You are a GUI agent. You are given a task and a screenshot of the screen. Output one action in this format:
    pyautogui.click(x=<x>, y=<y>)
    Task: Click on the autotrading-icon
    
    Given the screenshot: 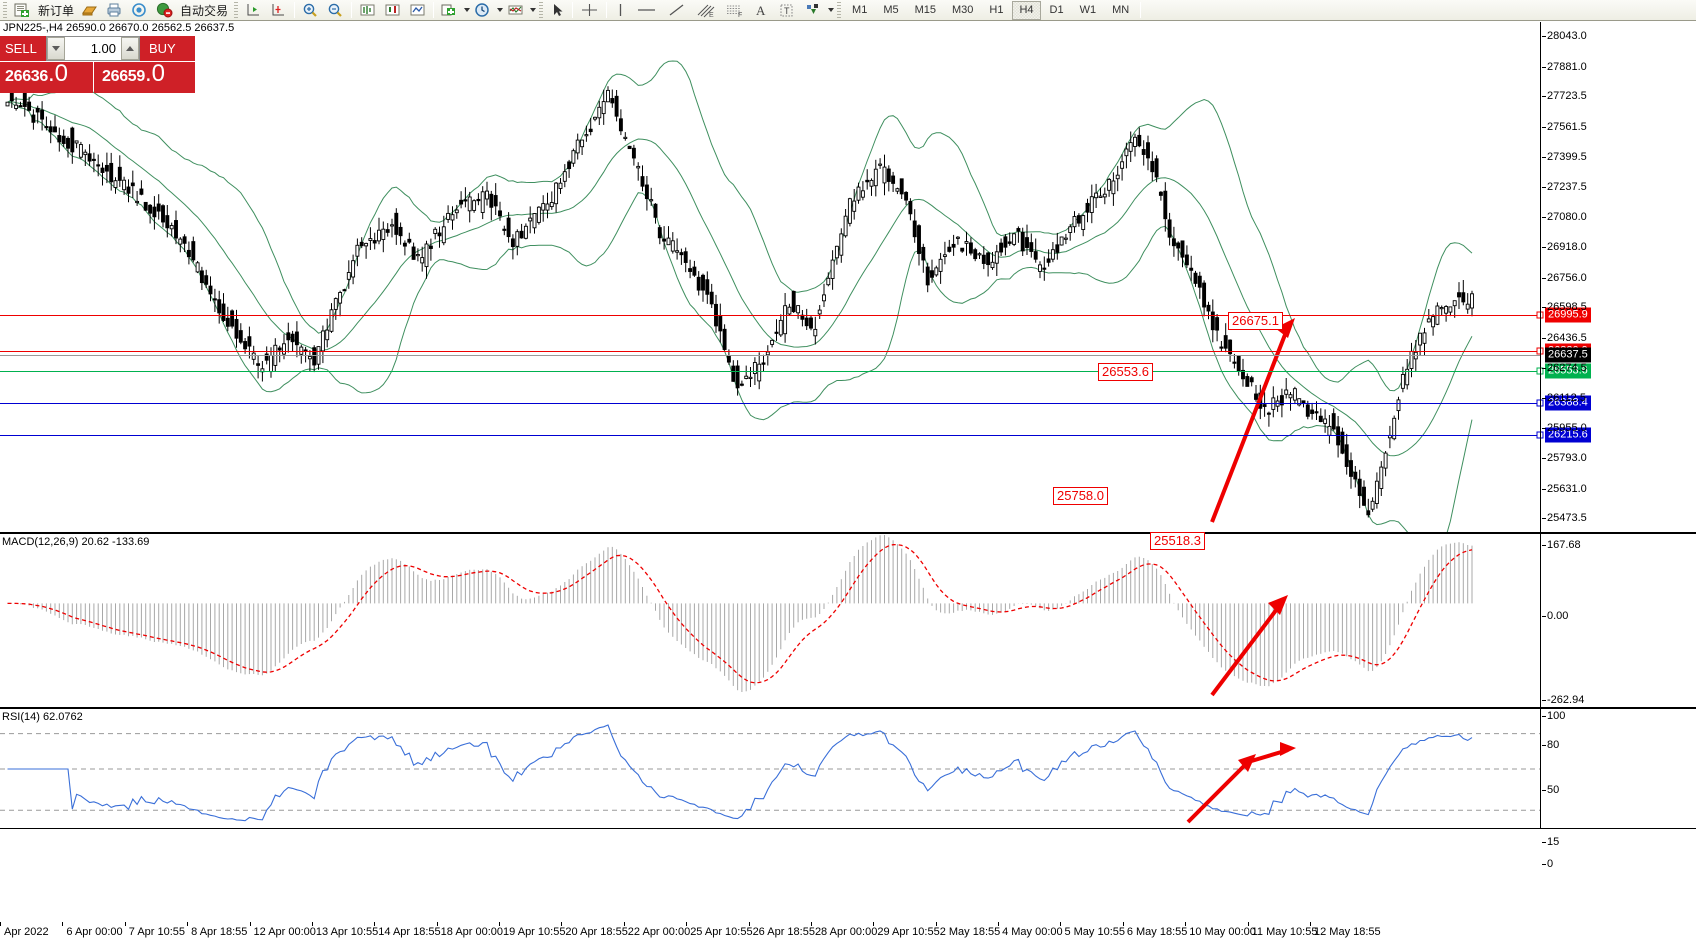 What is the action you would take?
    pyautogui.click(x=164, y=10)
    